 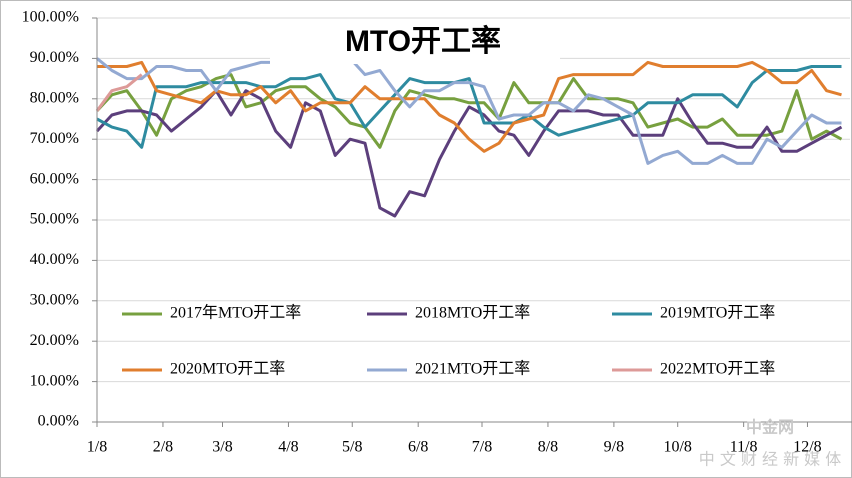 What do you see at coordinates (58, 421) in the screenshot?
I see `y-tick-label: 0.00%` at bounding box center [58, 421].